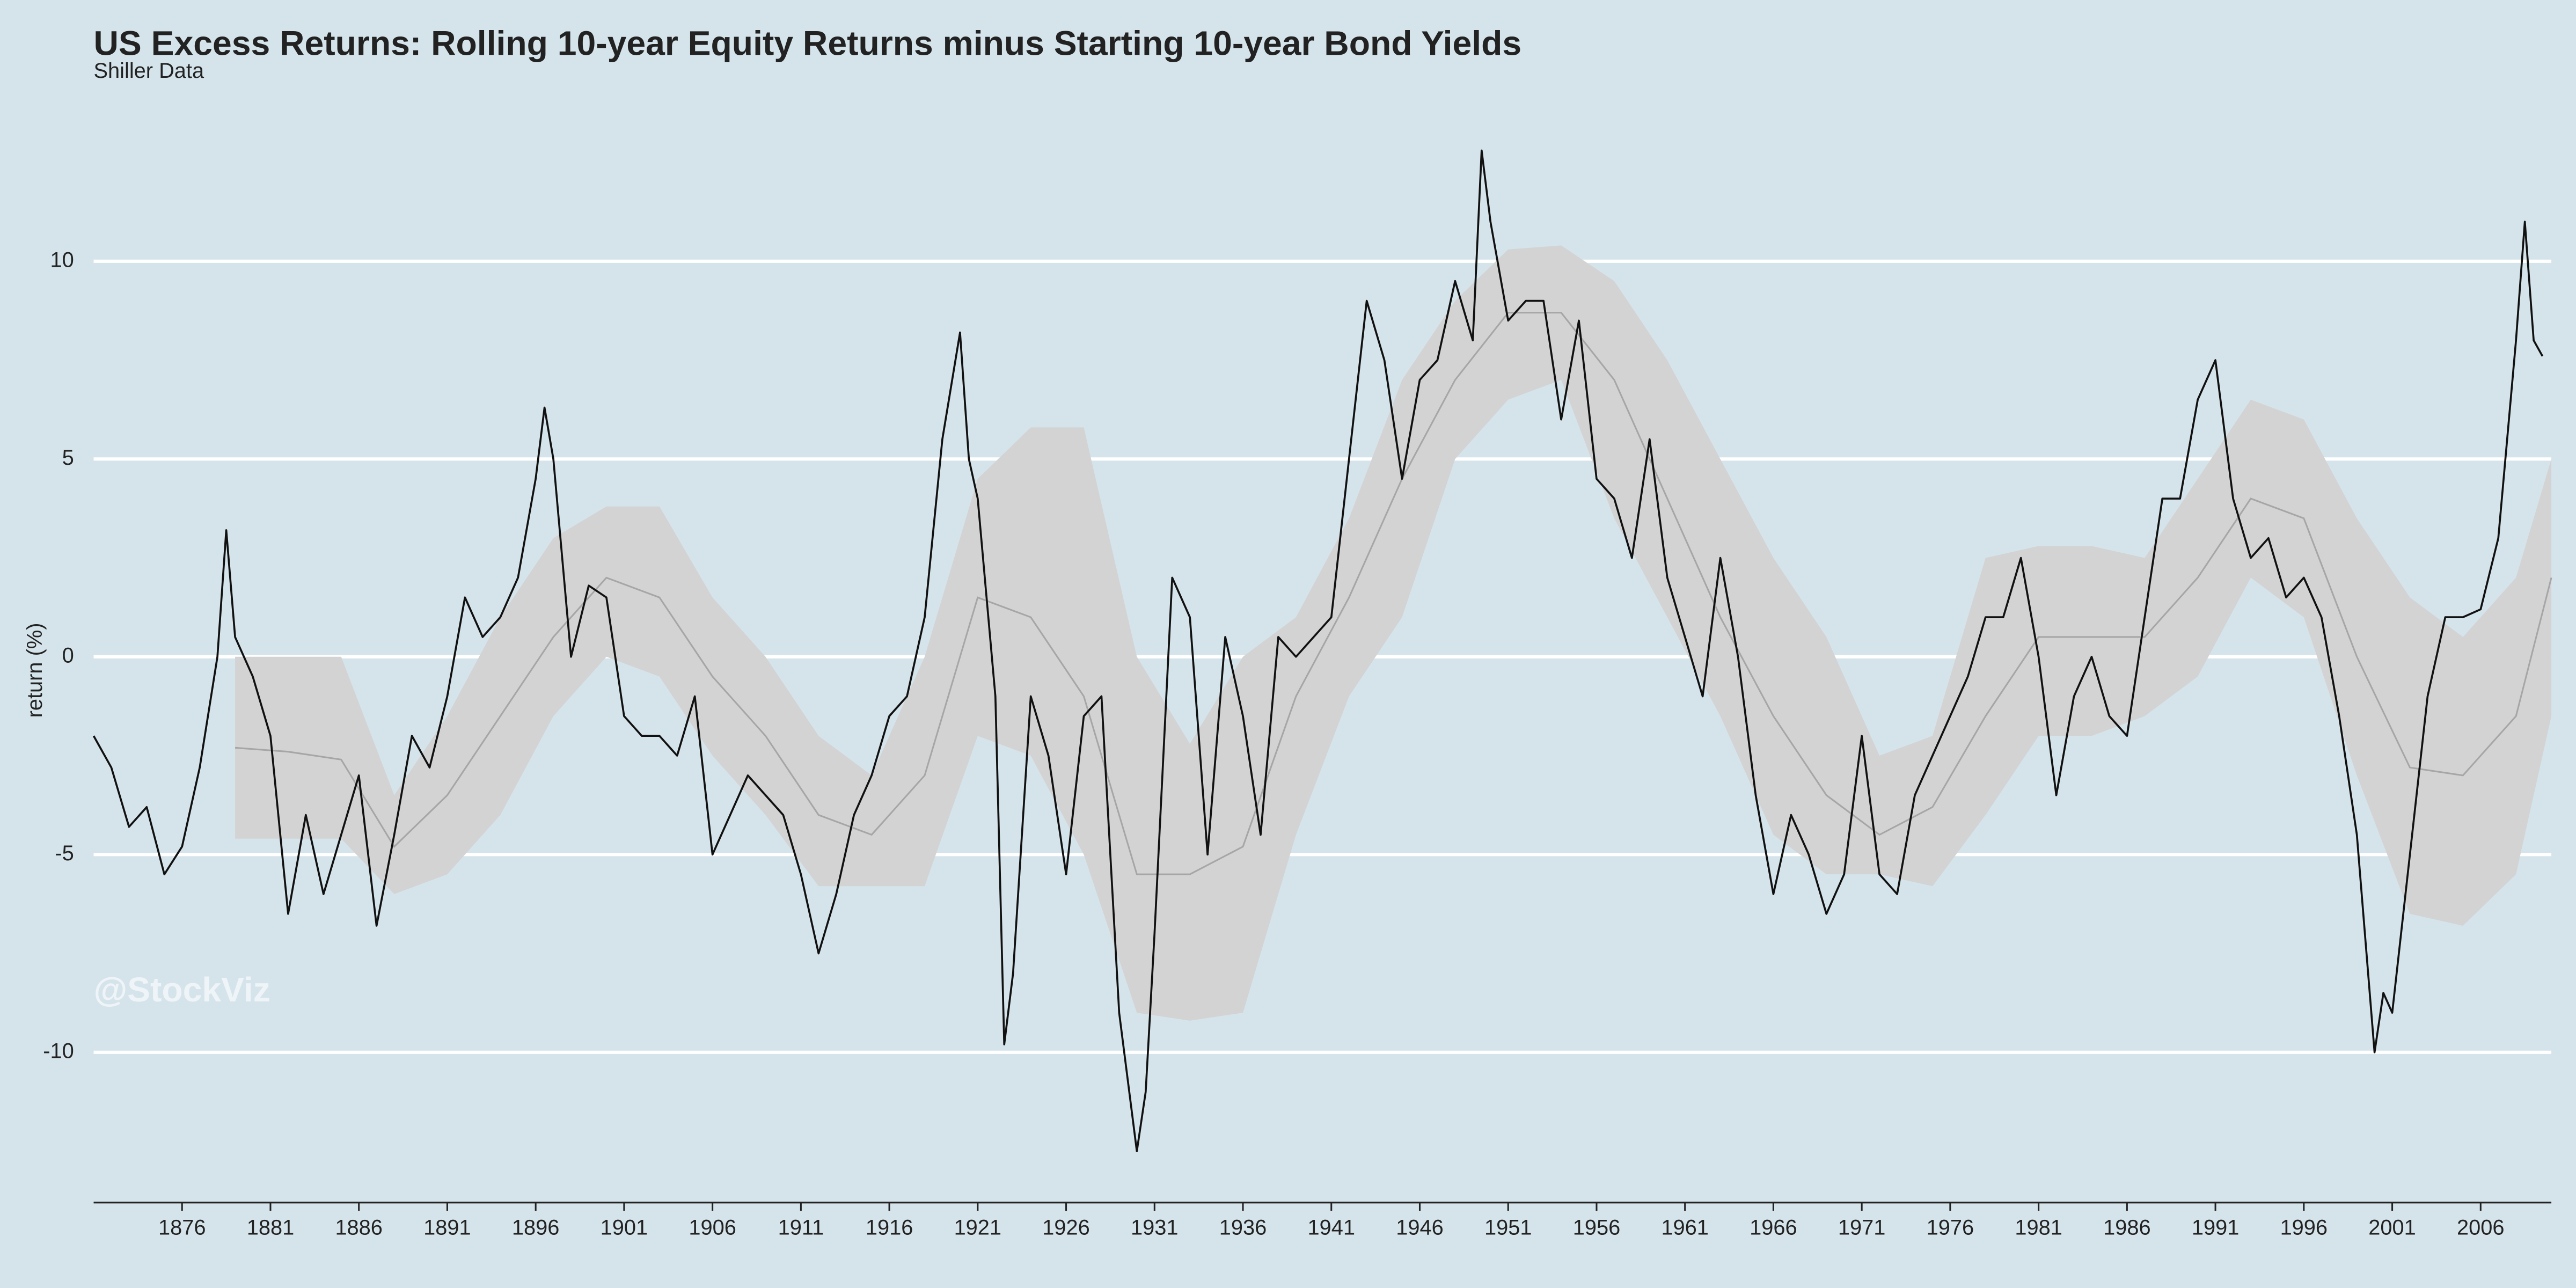 This screenshot has width=2576, height=1288. I want to click on x-tick-label: 1946, so click(1419, 1227).